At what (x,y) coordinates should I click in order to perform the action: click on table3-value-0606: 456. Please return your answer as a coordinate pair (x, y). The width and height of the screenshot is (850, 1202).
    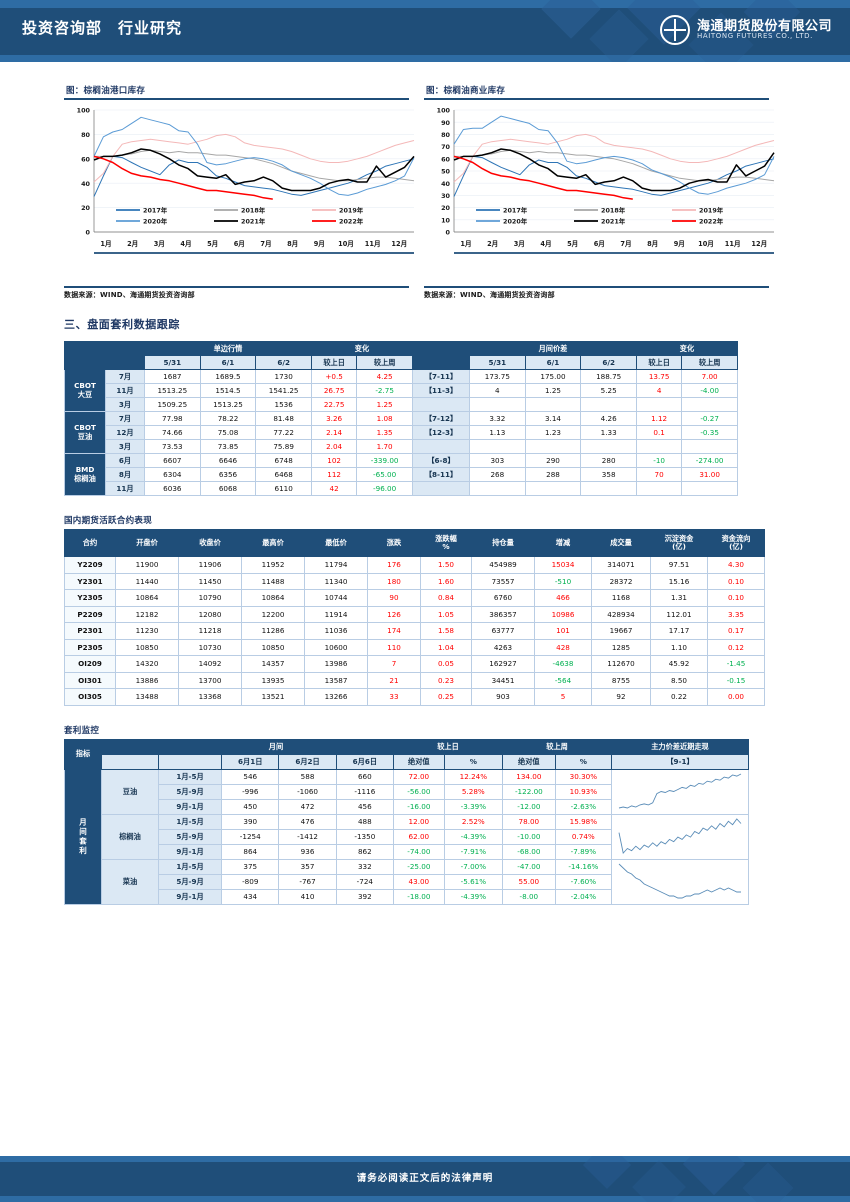
    Looking at the image, I should click on (365, 806).